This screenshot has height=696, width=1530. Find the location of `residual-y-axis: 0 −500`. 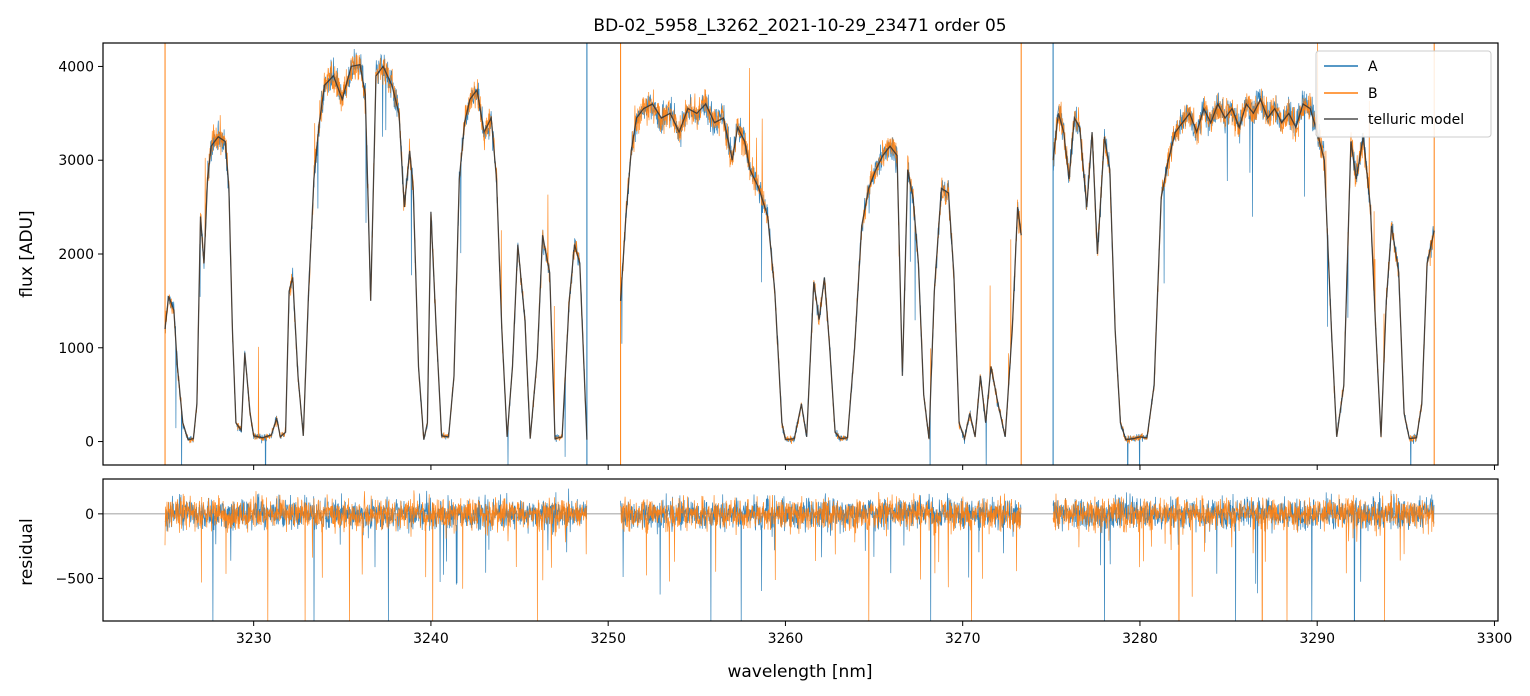

residual-y-axis: 0 −500 is located at coordinates (79, 547).